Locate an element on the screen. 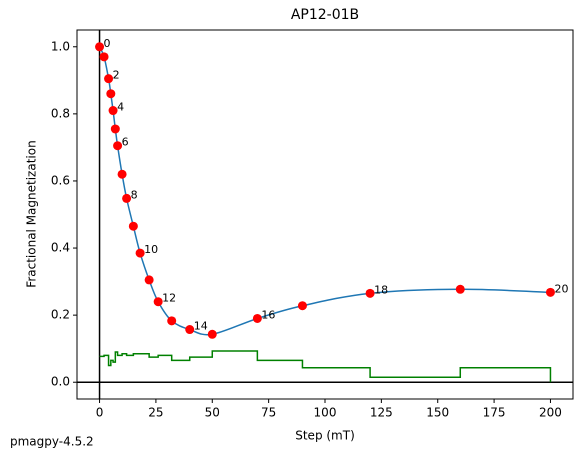 The image size is (583, 460). point-label: 0 is located at coordinates (107, 43).